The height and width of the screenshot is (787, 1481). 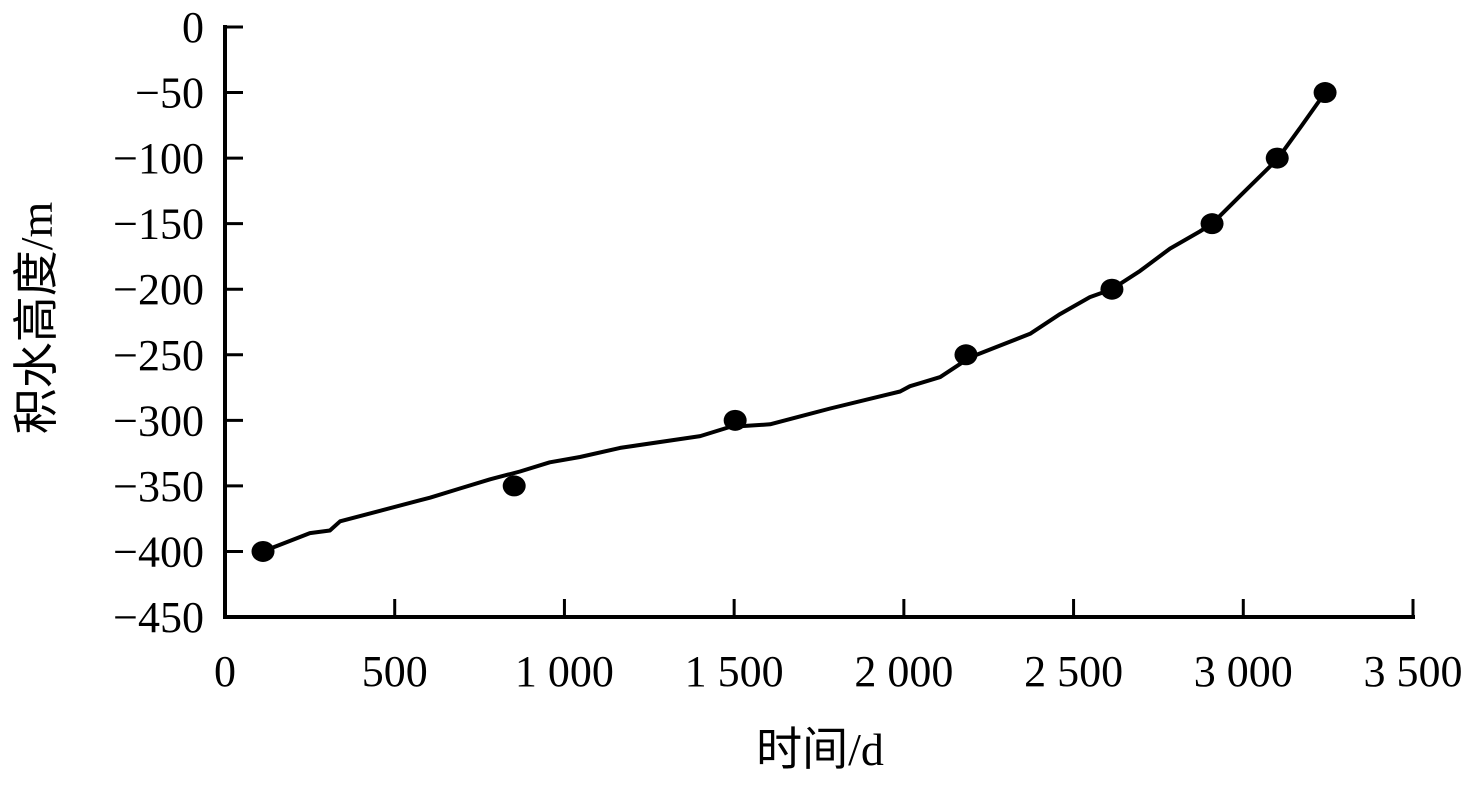 I want to click on x-tick-label: 1 000, so click(x=564, y=671).